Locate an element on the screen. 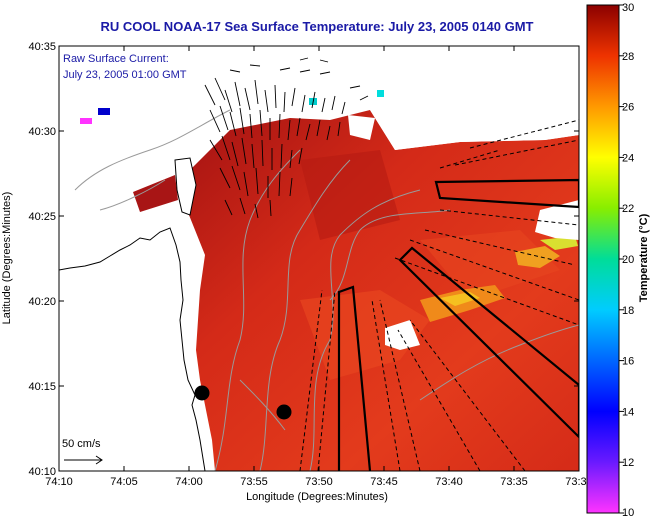 The height and width of the screenshot is (518, 651). y-tick-label: 40:15 is located at coordinates (42, 387).